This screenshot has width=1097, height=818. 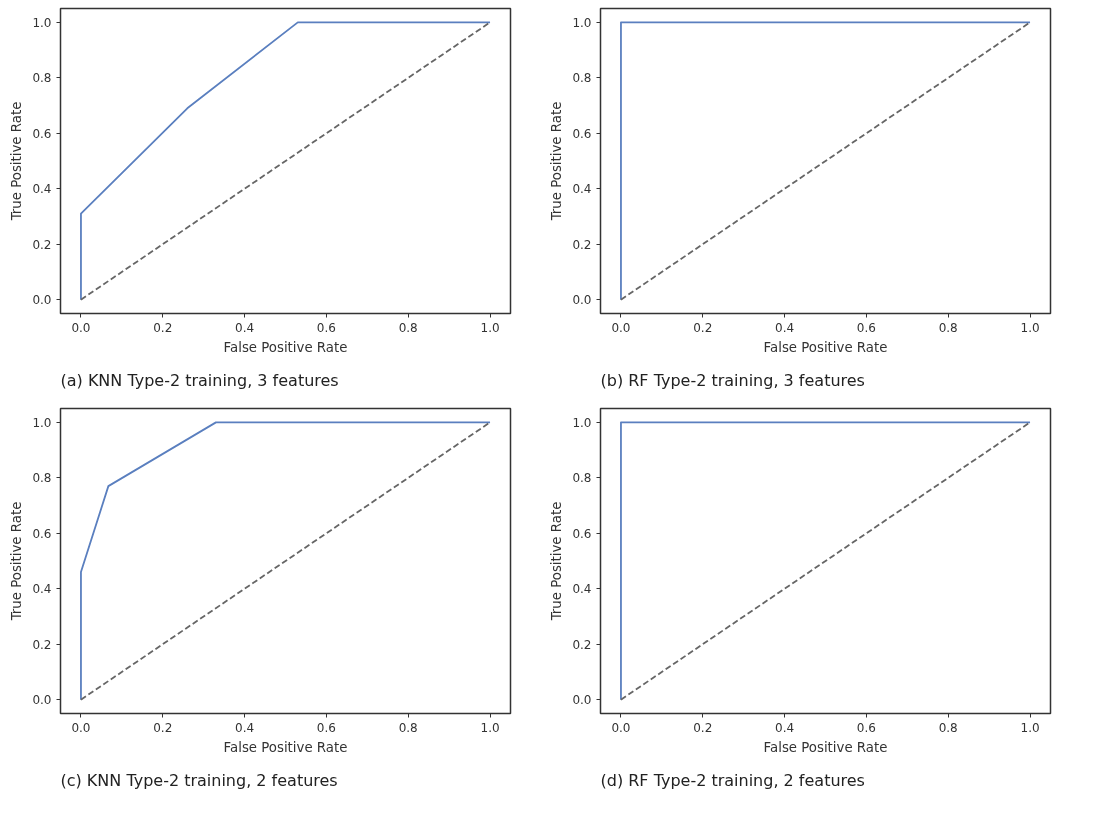 I want to click on text: (a) KNN Type-2 training, 3 features, so click(x=199, y=380).